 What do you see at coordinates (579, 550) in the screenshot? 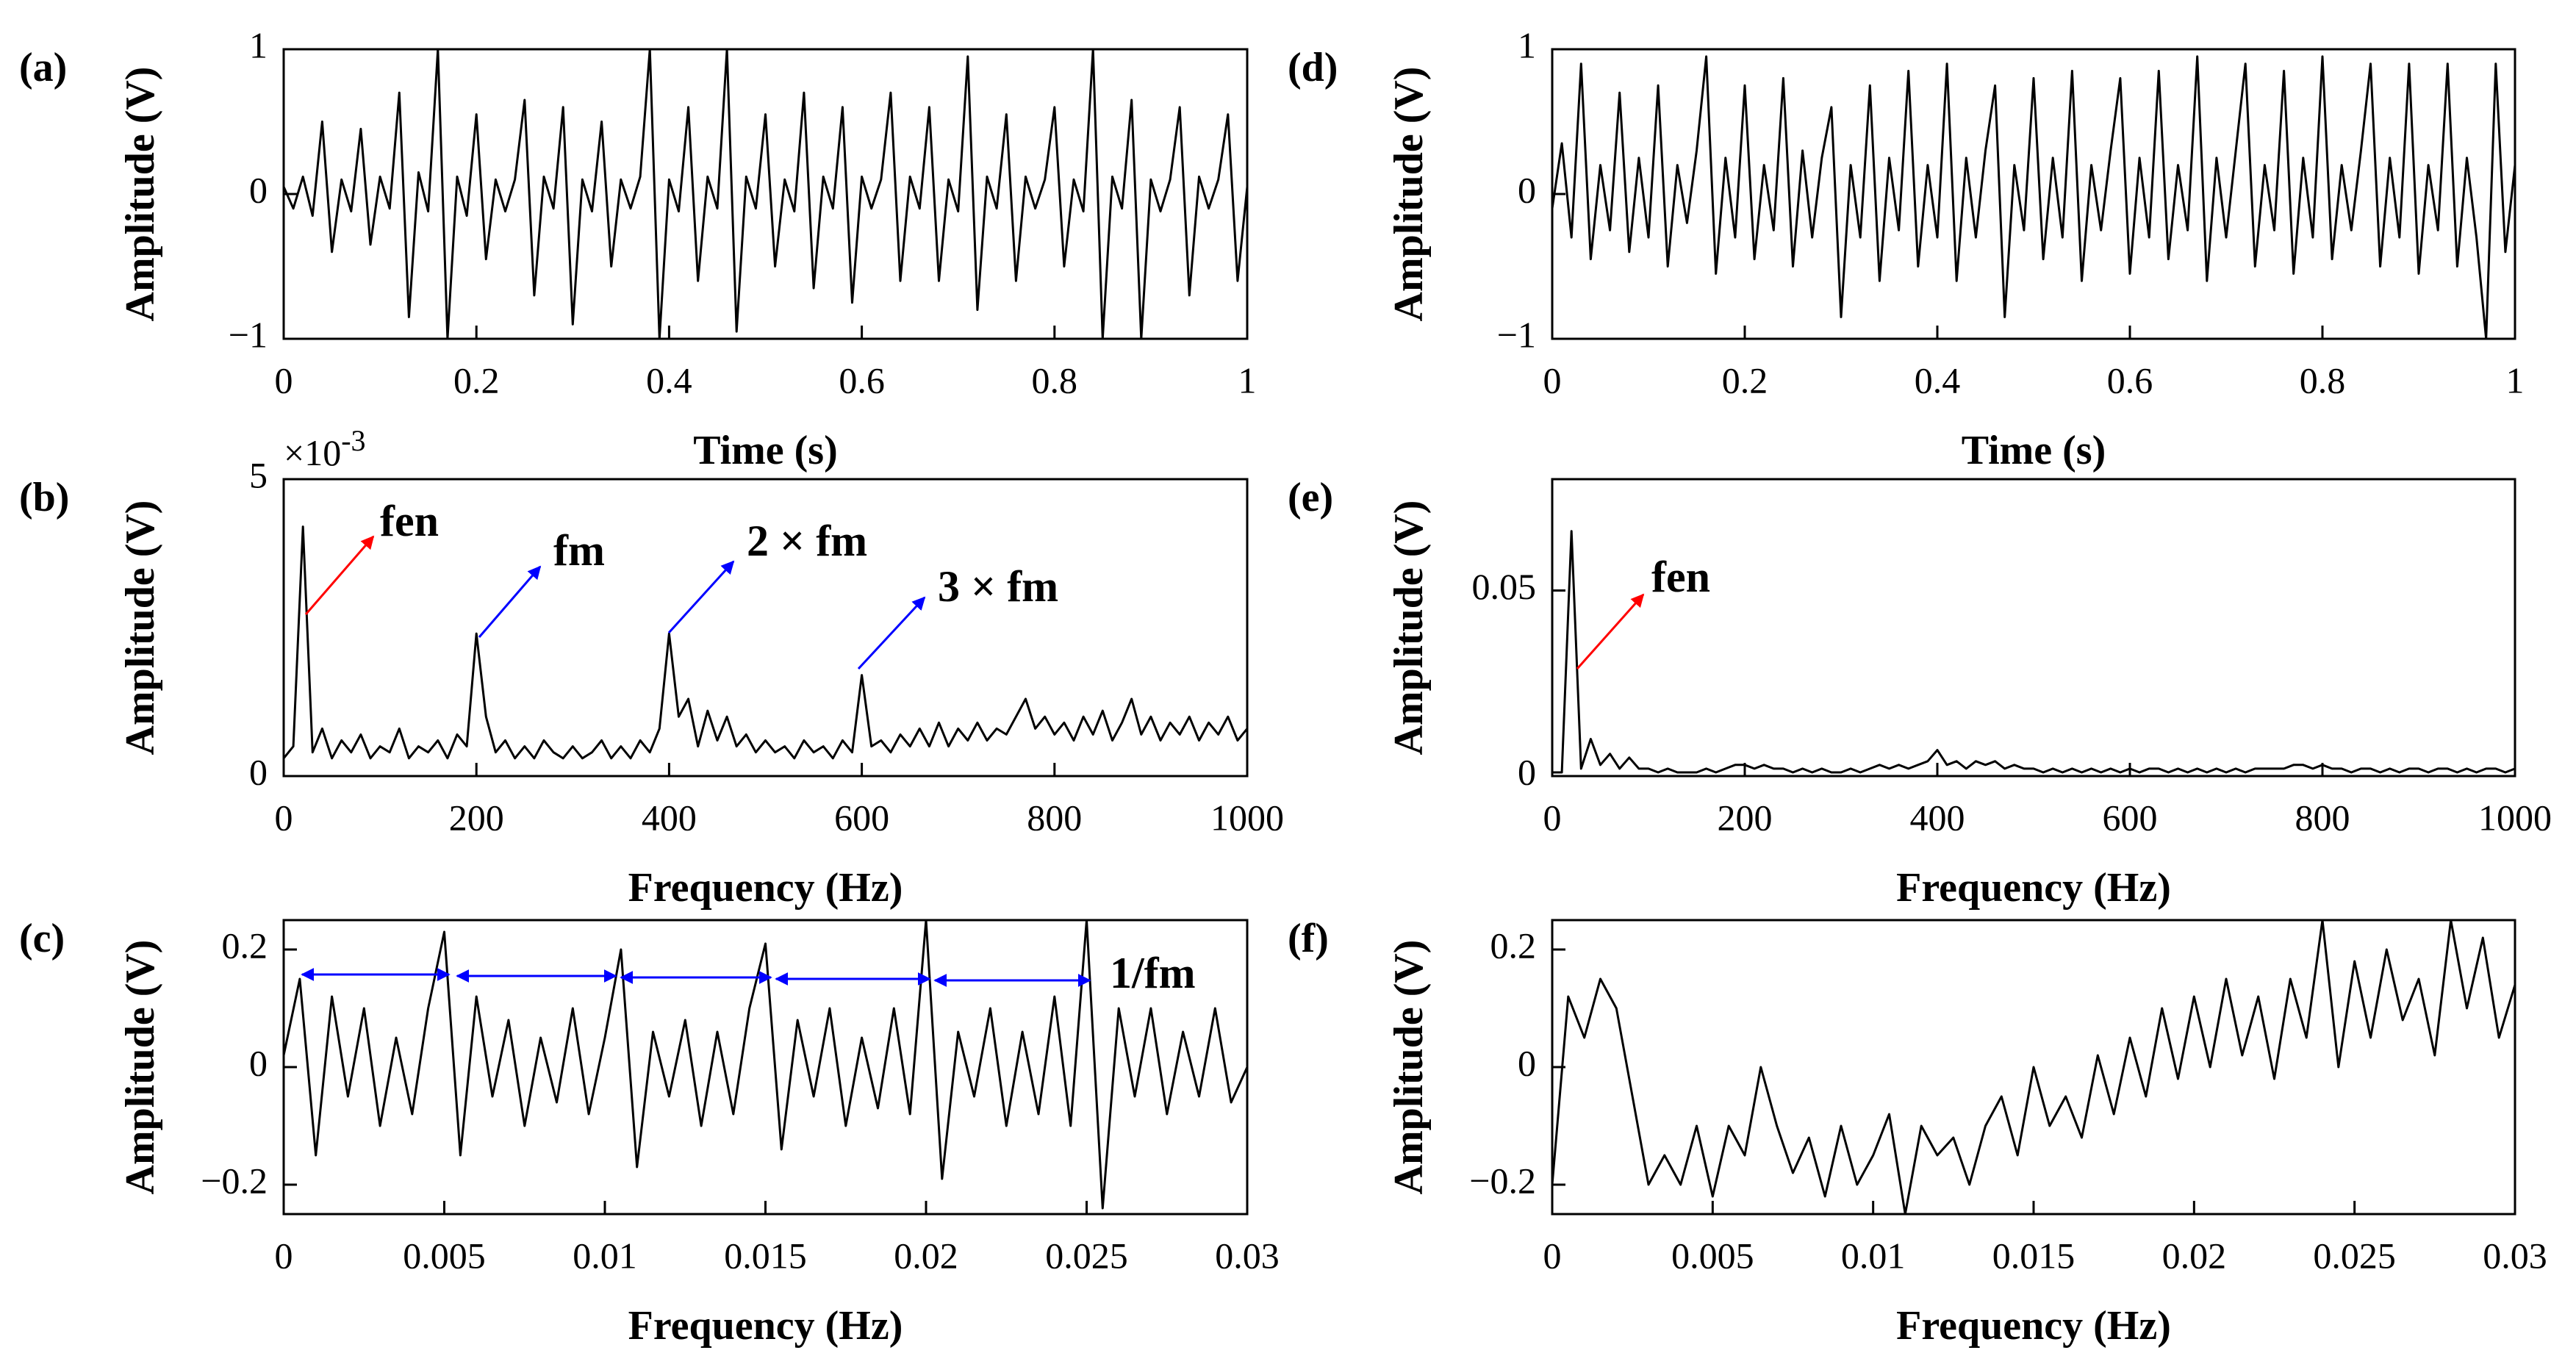
I see `annotation: fm` at bounding box center [579, 550].